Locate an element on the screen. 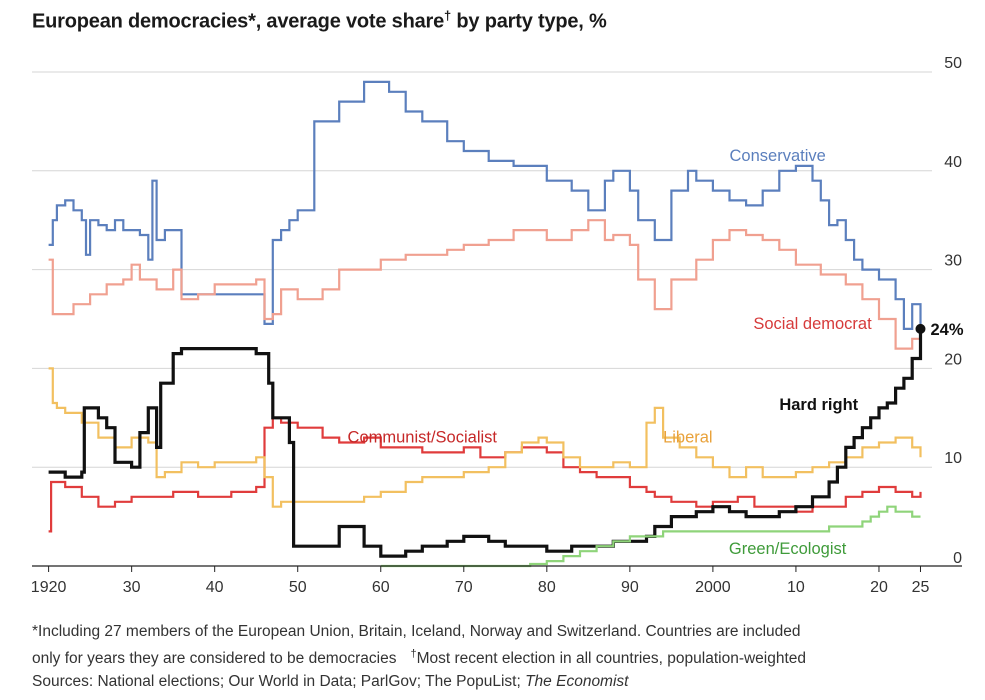 The width and height of the screenshot is (985, 700). y-tick-label: 10 is located at coordinates (953, 458).